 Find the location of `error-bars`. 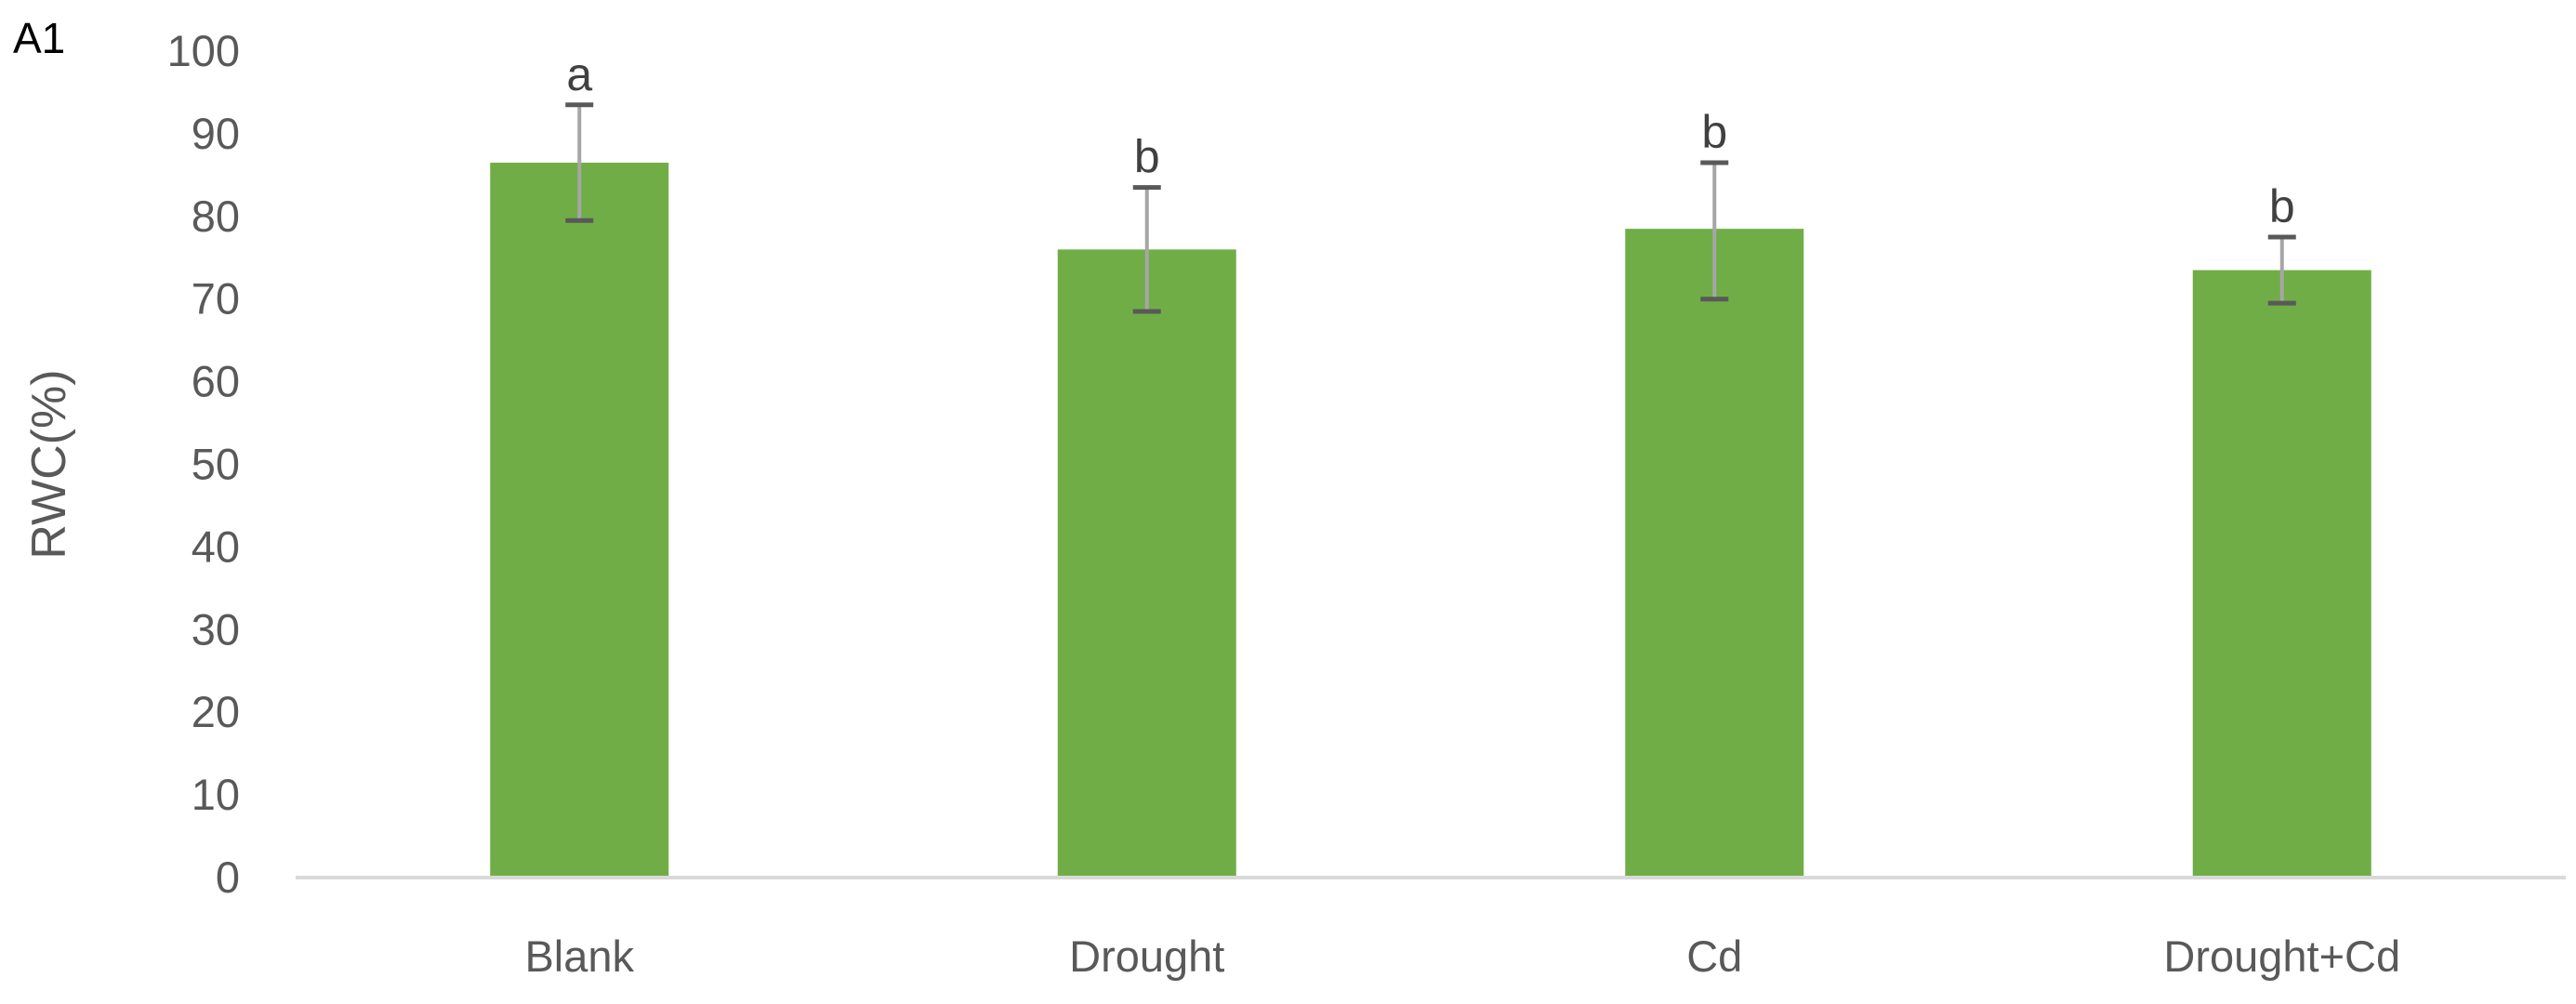

error-bars is located at coordinates (1430, 208).